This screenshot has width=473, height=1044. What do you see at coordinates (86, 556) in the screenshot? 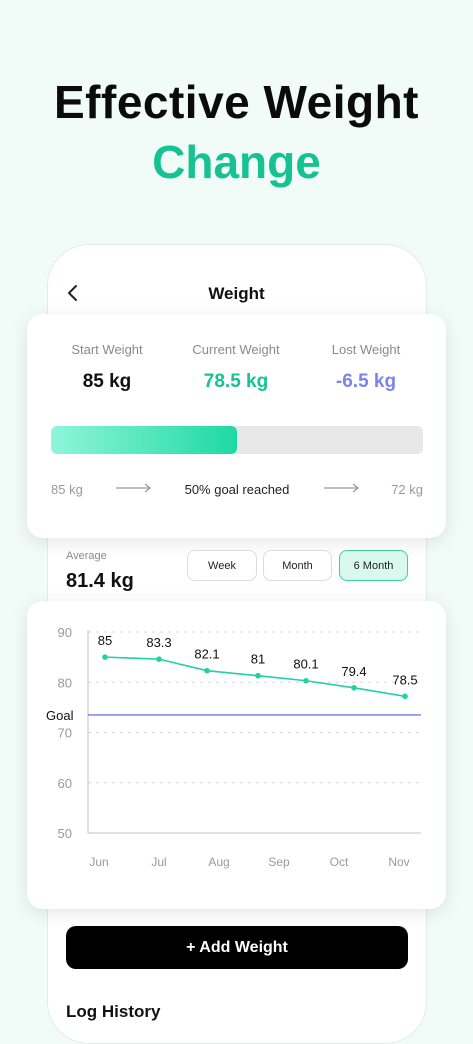
I see `average-label: Average` at bounding box center [86, 556].